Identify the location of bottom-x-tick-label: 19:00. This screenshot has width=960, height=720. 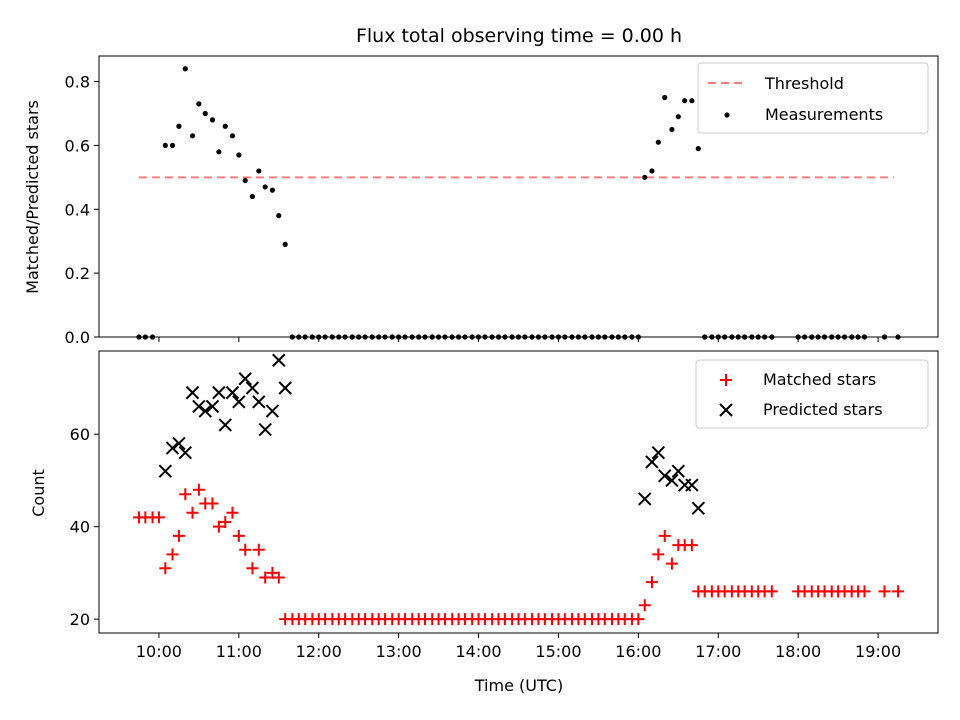
(878, 651).